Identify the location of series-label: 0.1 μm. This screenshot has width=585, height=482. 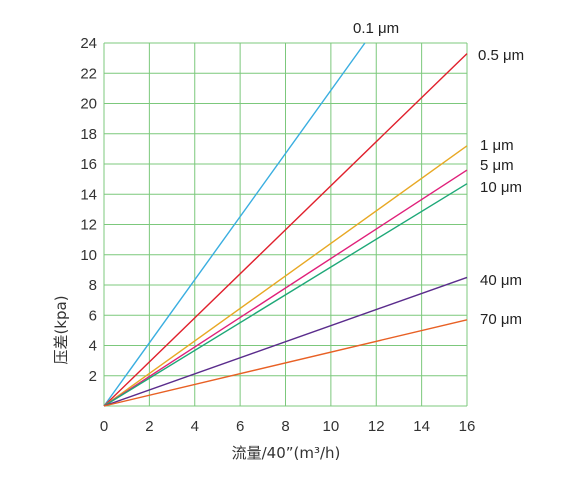
(376, 28).